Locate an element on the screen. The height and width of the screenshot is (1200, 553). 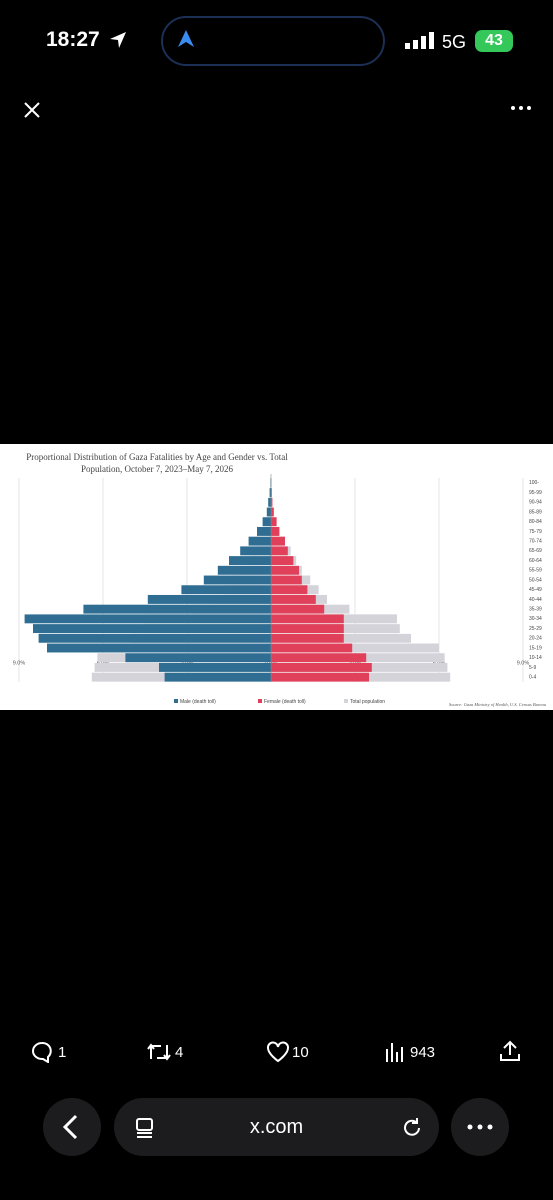
battery: 43 is located at coordinates (494, 41).